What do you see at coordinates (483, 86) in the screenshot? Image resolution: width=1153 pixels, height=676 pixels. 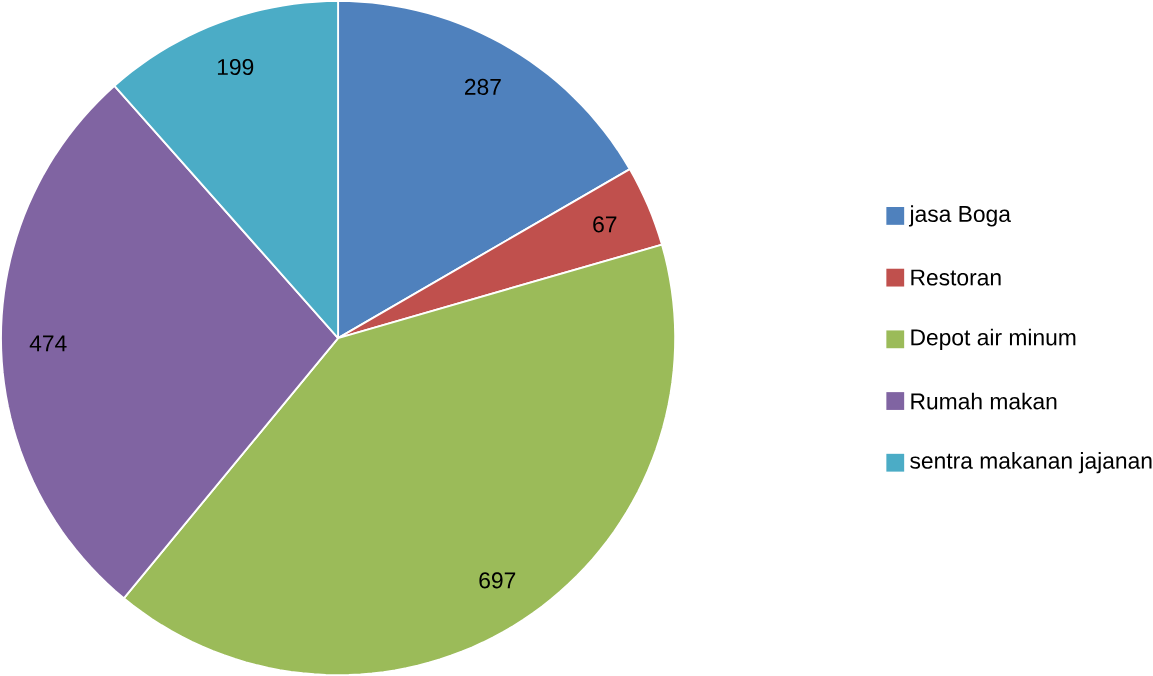 I see `data-label: 287` at bounding box center [483, 86].